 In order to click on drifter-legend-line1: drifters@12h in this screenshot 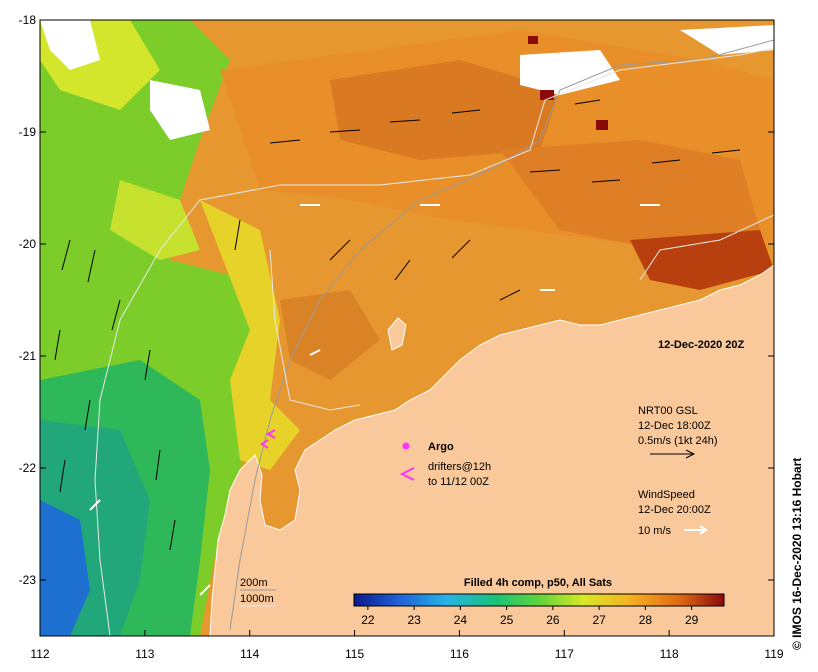, I will do `click(459, 467)`.